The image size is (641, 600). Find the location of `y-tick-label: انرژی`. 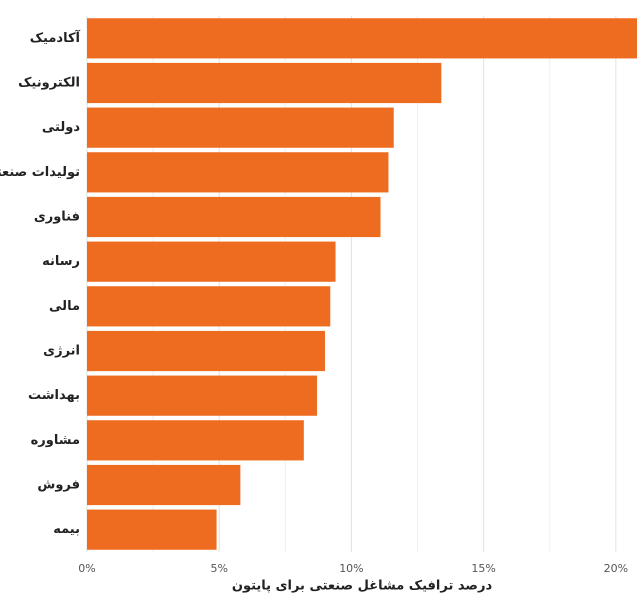

y-tick-label: انرژی is located at coordinates (61, 351).